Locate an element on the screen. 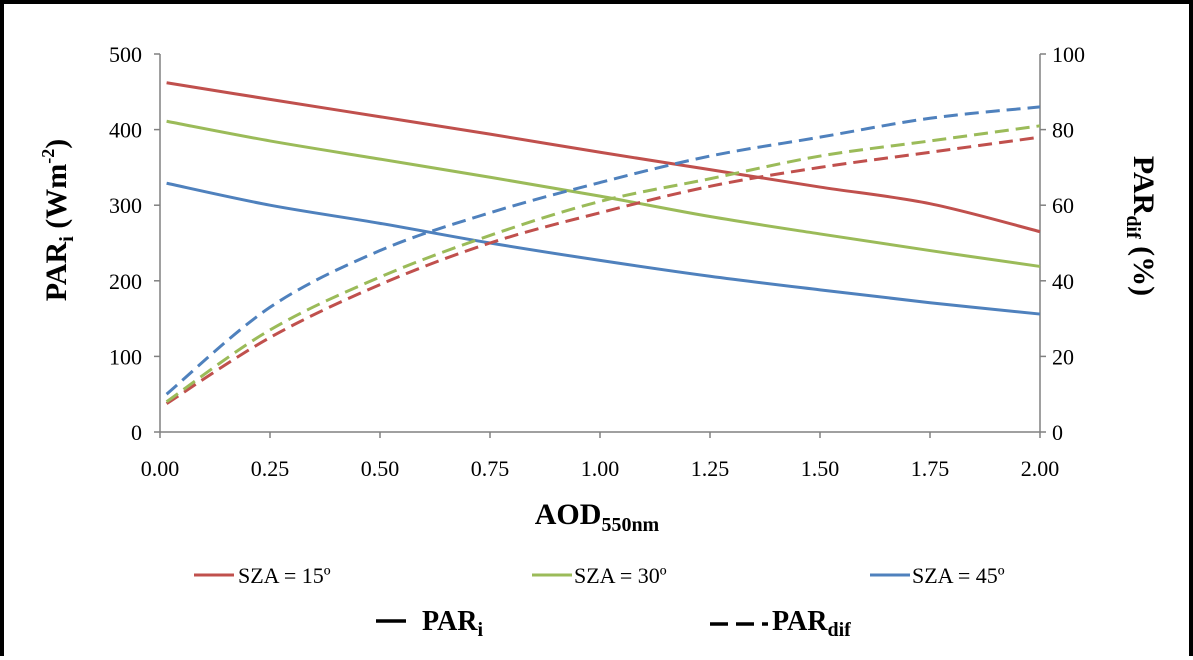  legend-label-sza-30: SZA = 30º is located at coordinates (620, 575).